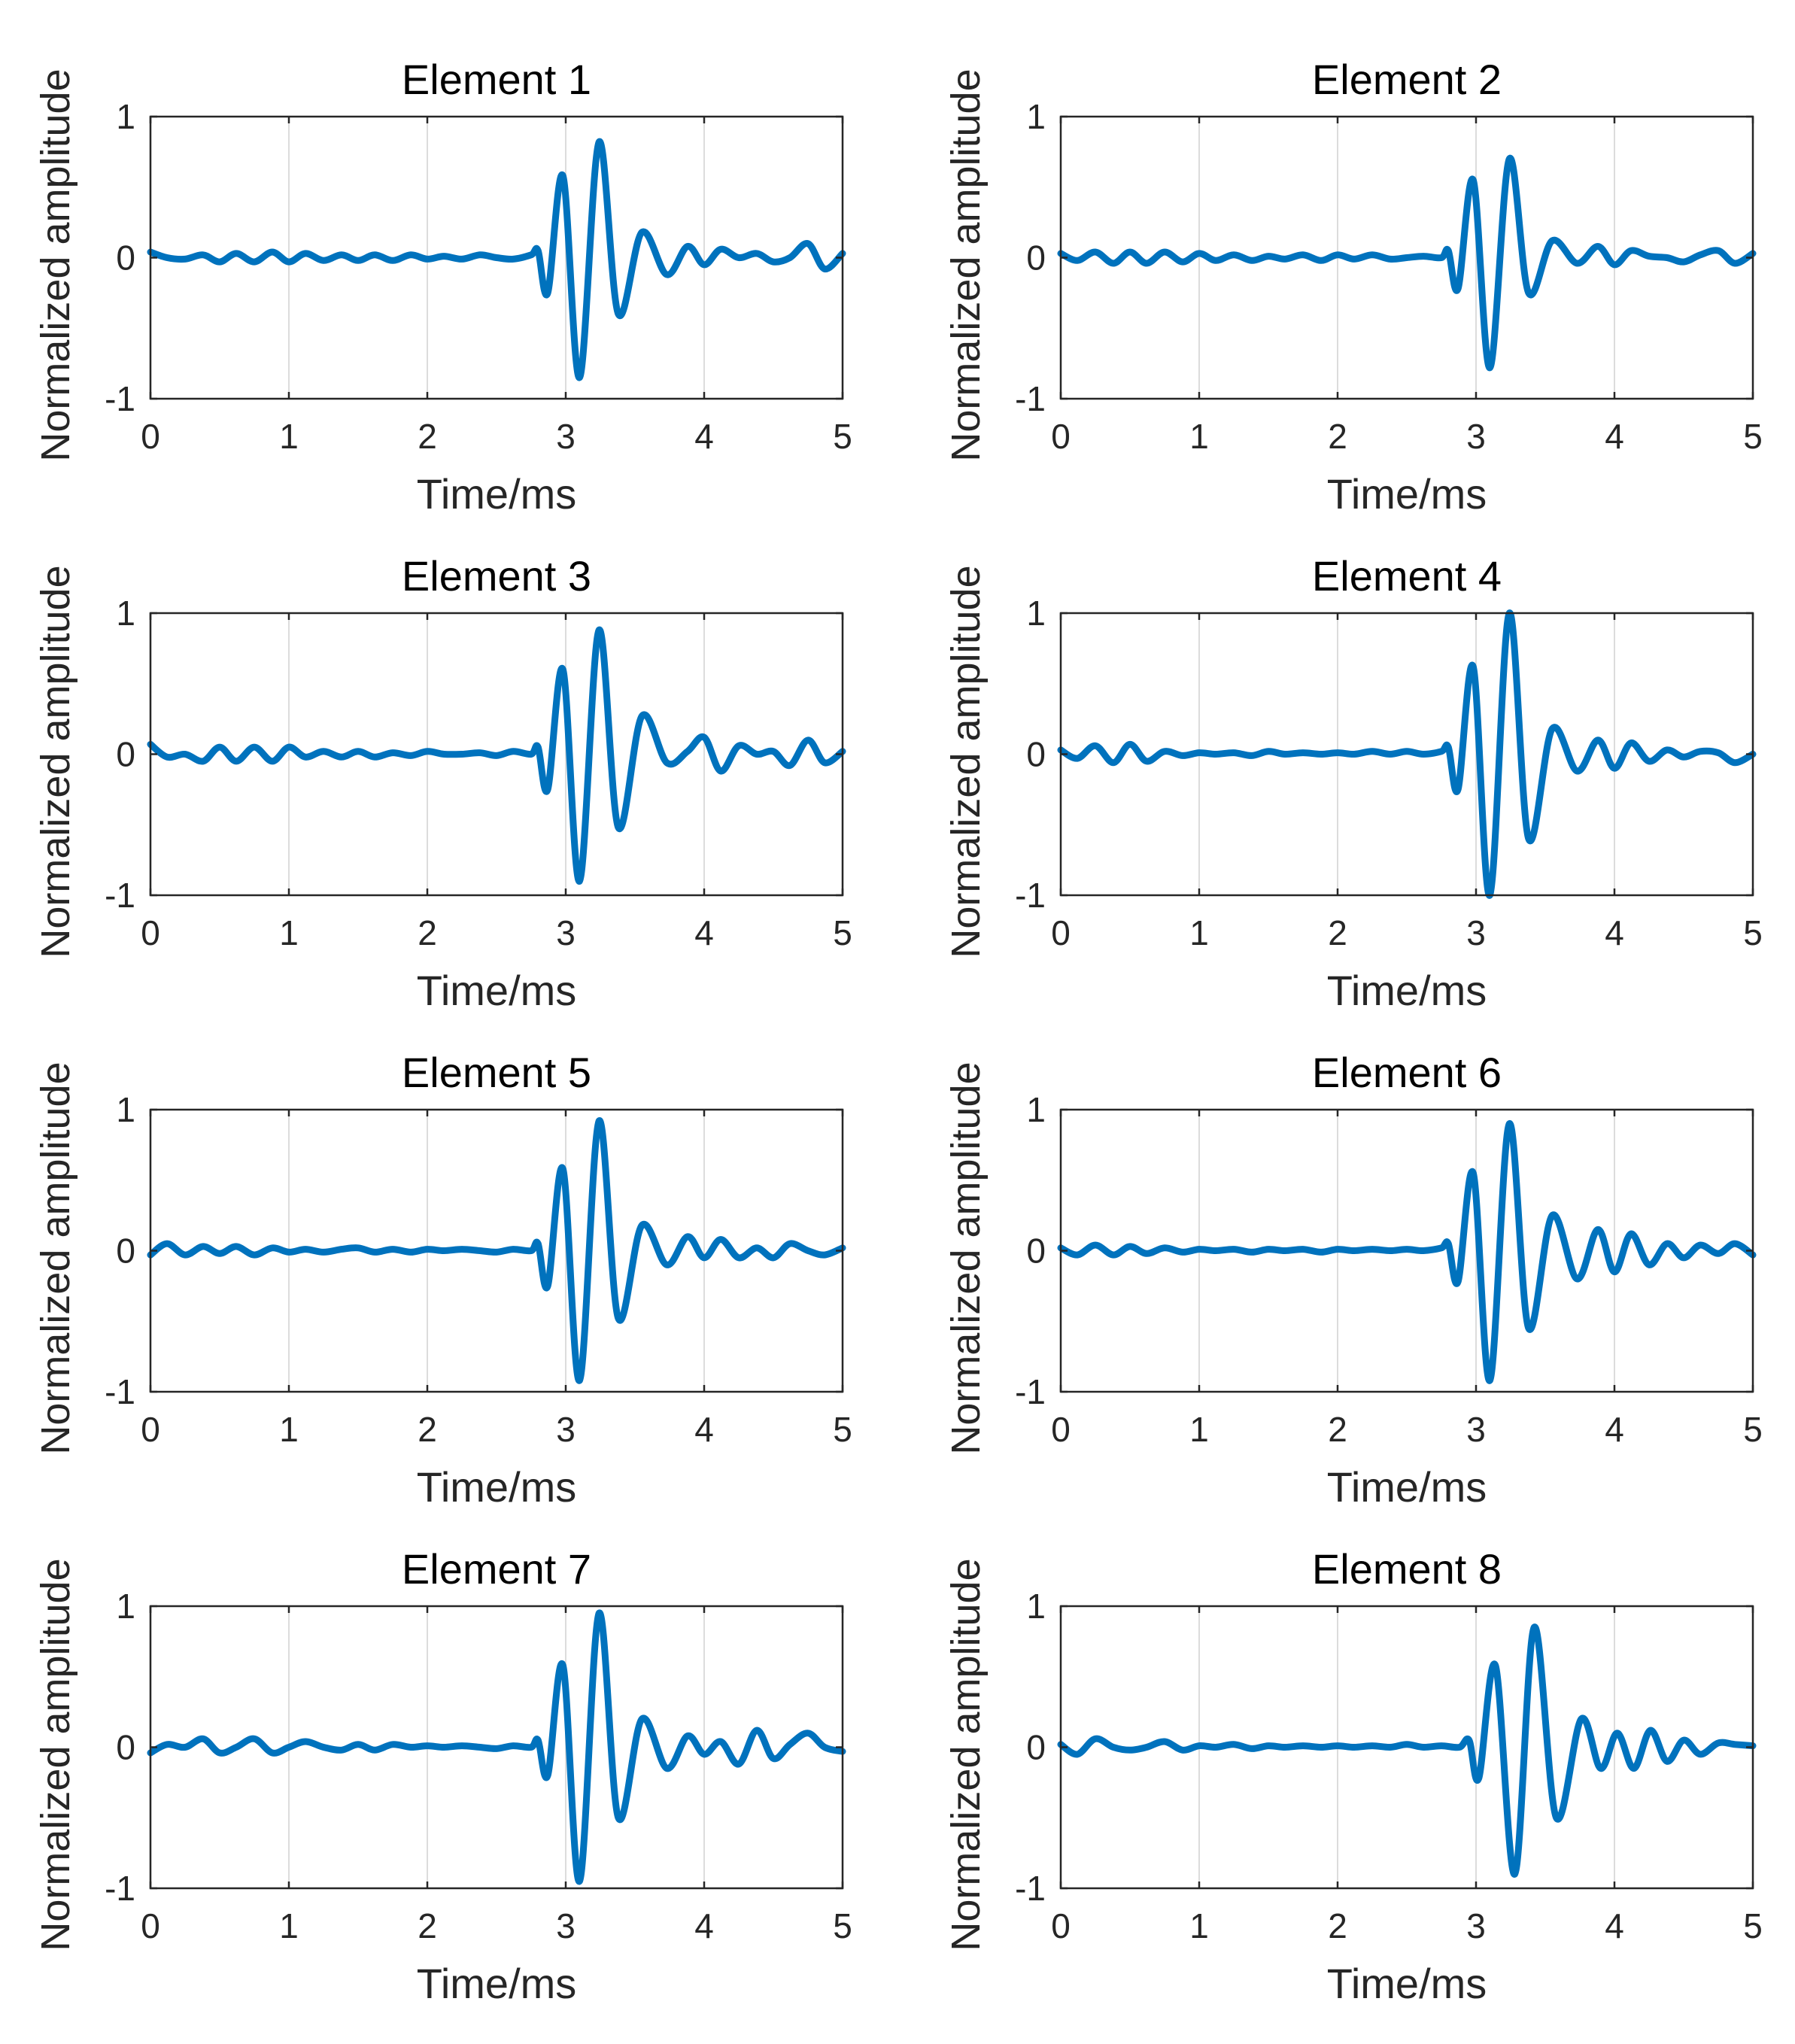  What do you see at coordinates (1407, 79) in the screenshot?
I see `chart-title: Element 2` at bounding box center [1407, 79].